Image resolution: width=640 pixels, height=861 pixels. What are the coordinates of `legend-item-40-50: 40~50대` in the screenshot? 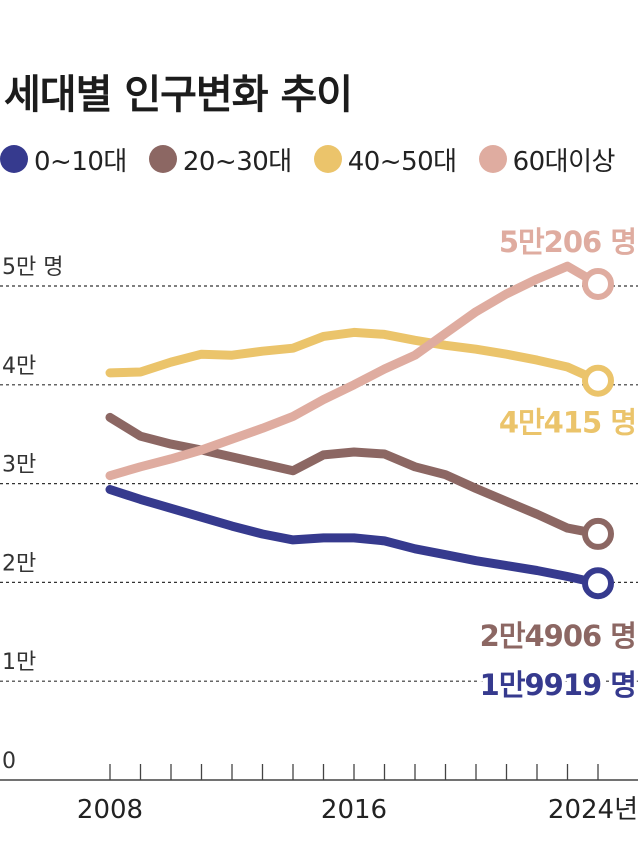 It's located at (385, 159).